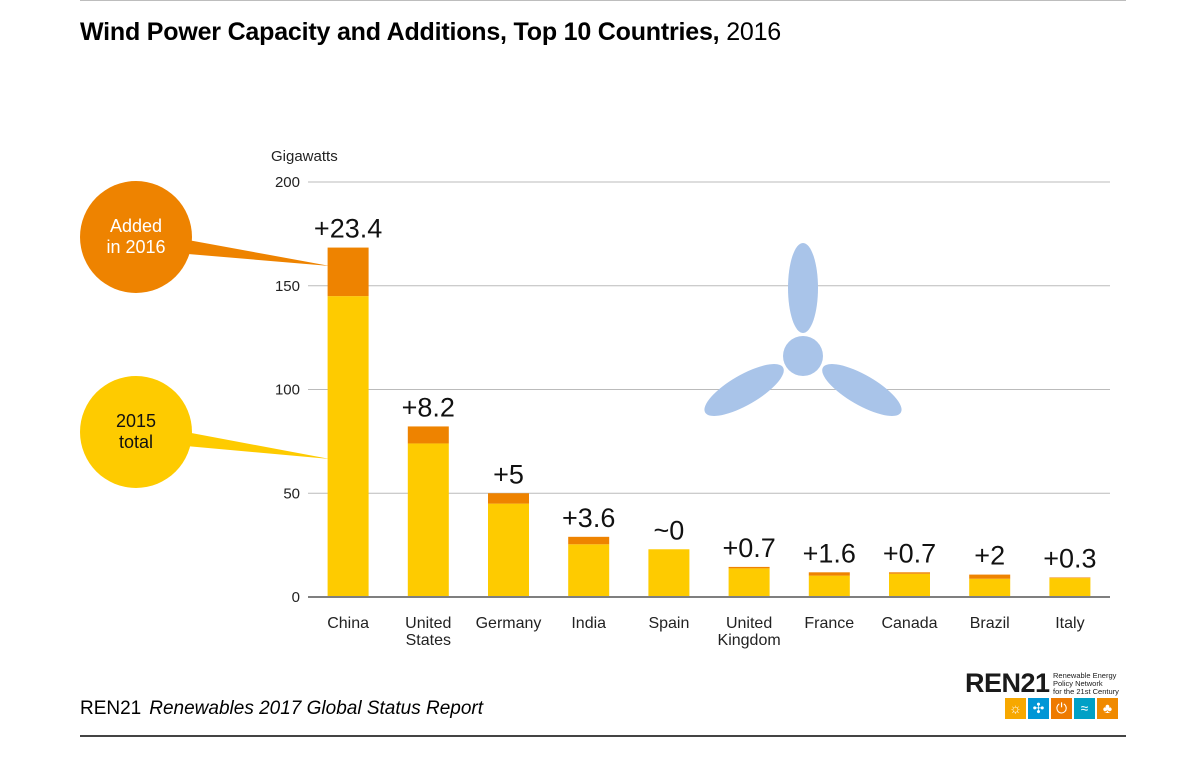  Describe the element at coordinates (1078, 683) in the screenshot. I see `logo-tagline-line: Policy Network` at that location.